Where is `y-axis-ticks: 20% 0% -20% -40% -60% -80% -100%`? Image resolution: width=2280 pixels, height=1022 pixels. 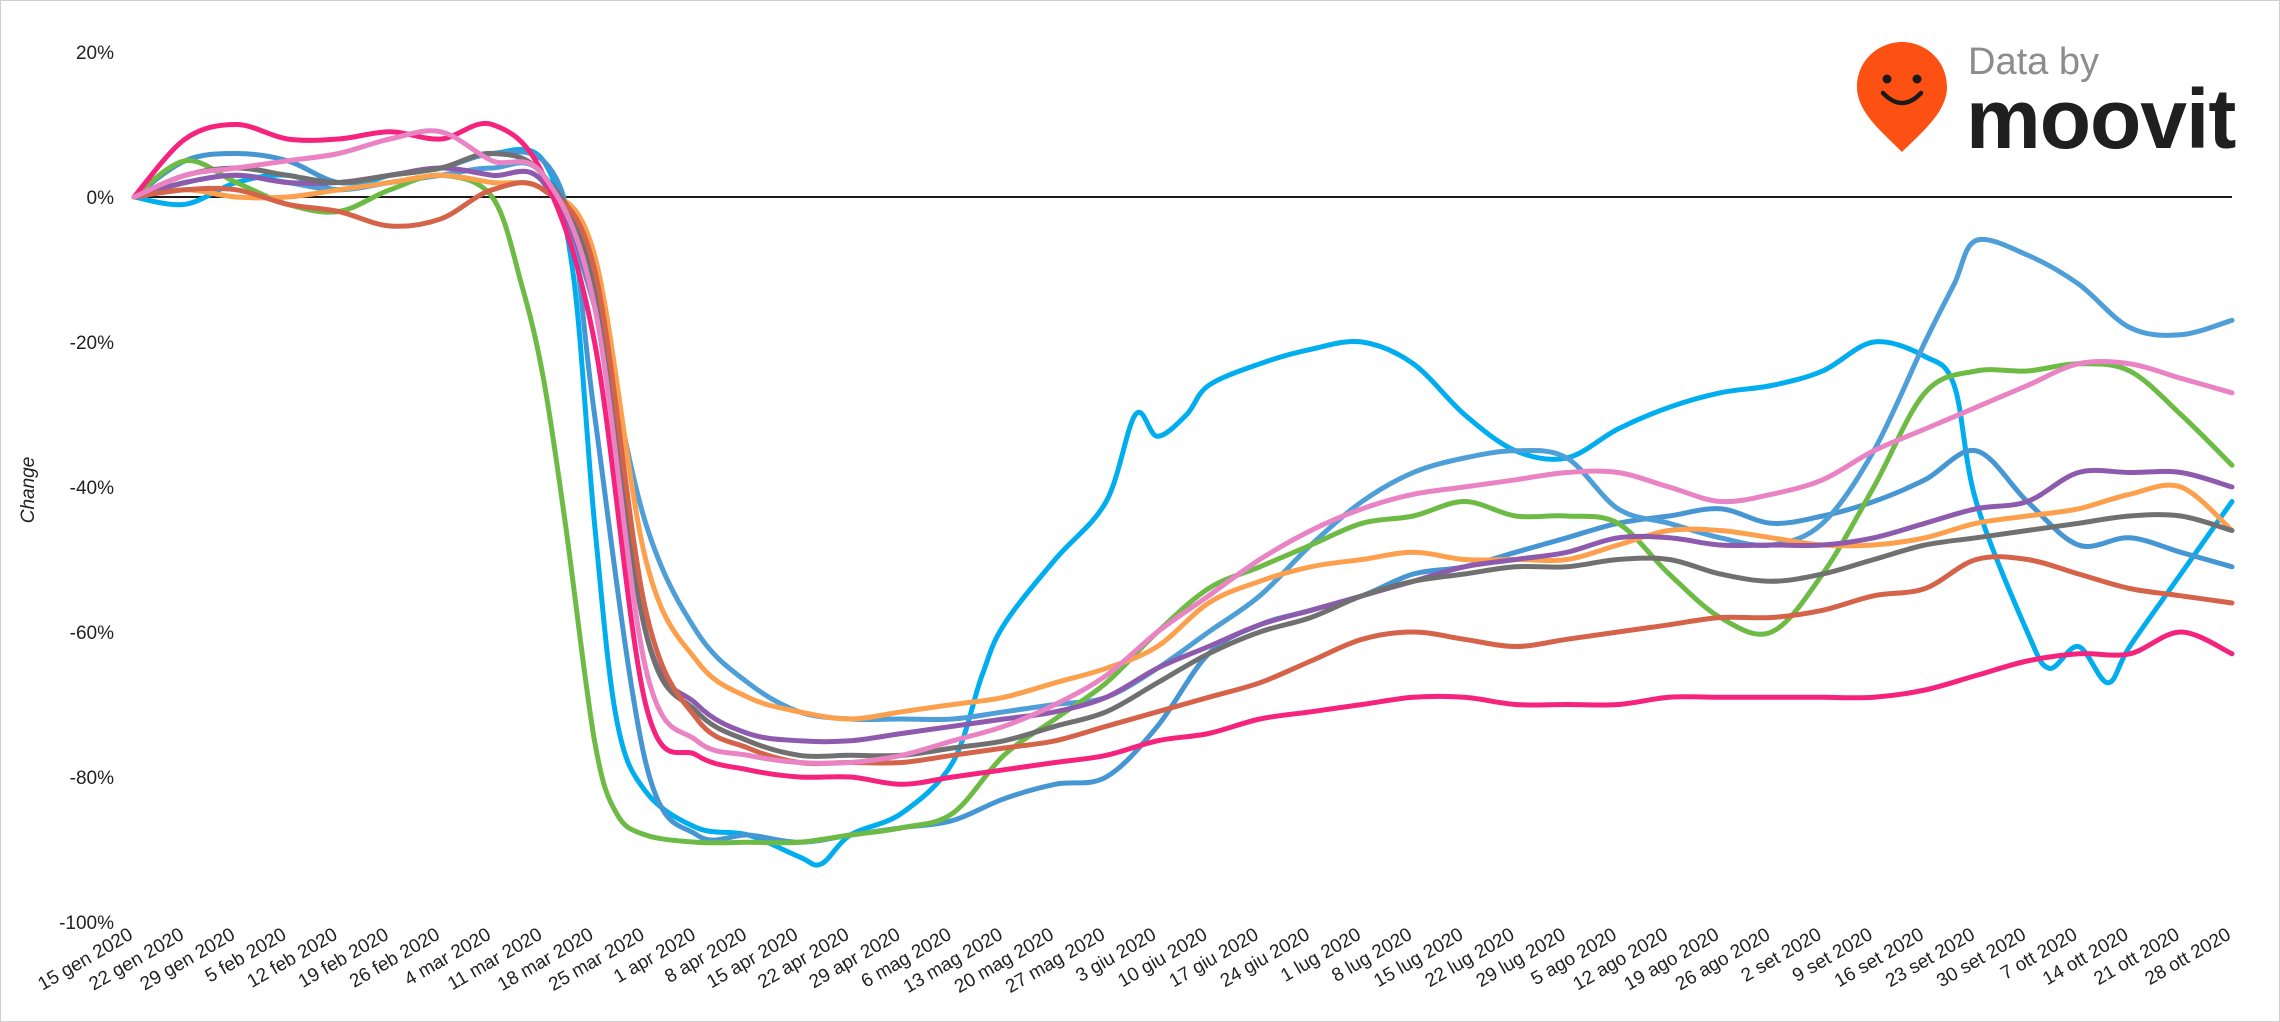
y-axis-ticks: 20% 0% -20% -40% -60% -80% -100% is located at coordinates (86, 488).